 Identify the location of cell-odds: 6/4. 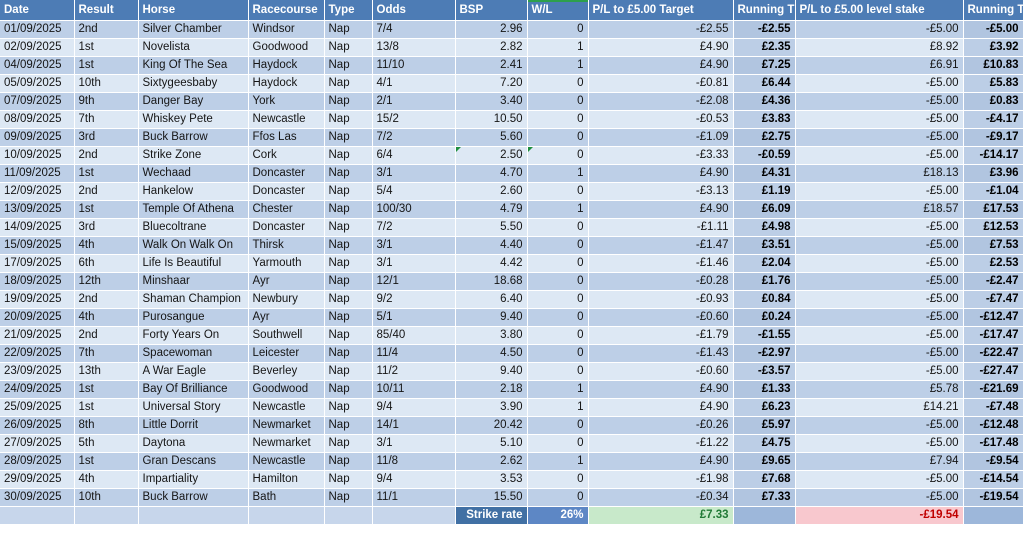
(414, 155).